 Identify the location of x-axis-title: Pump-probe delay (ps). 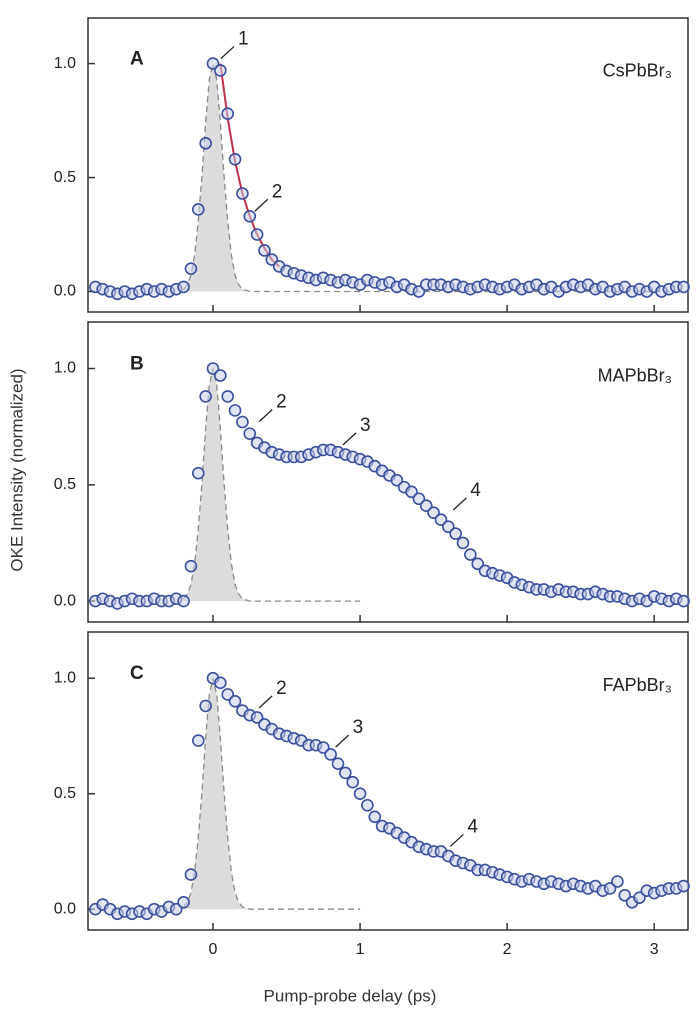
(350, 995).